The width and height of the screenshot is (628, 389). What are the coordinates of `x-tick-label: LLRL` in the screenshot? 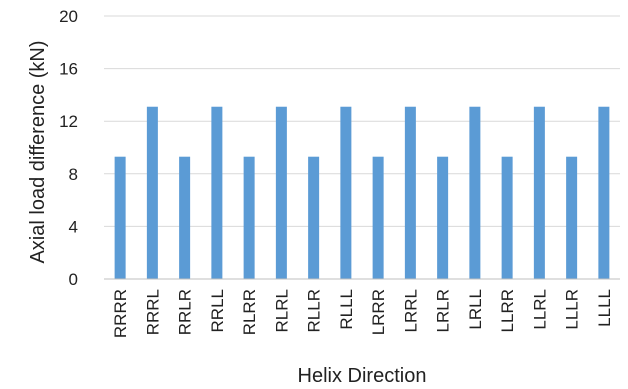 It's located at (539, 309).